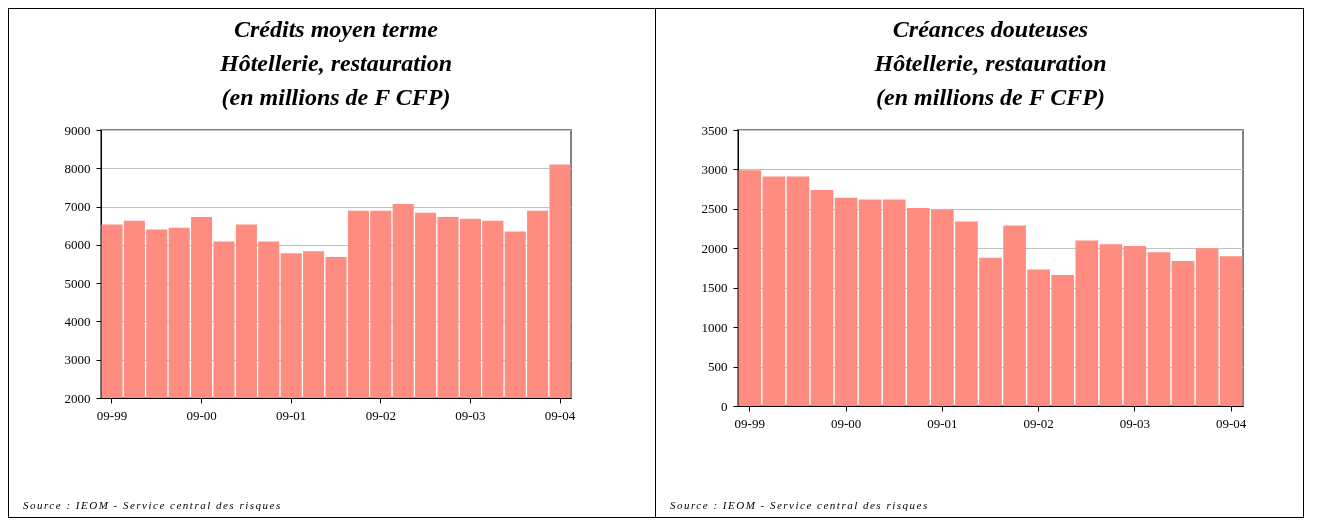 The image size is (1322, 529). Describe the element at coordinates (714, 288) in the screenshot. I see `y-tick-label: 1500` at that location.